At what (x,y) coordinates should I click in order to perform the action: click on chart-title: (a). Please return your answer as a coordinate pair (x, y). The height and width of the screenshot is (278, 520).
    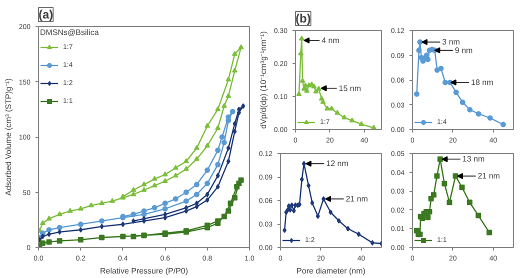
    Looking at the image, I should click on (46, 15).